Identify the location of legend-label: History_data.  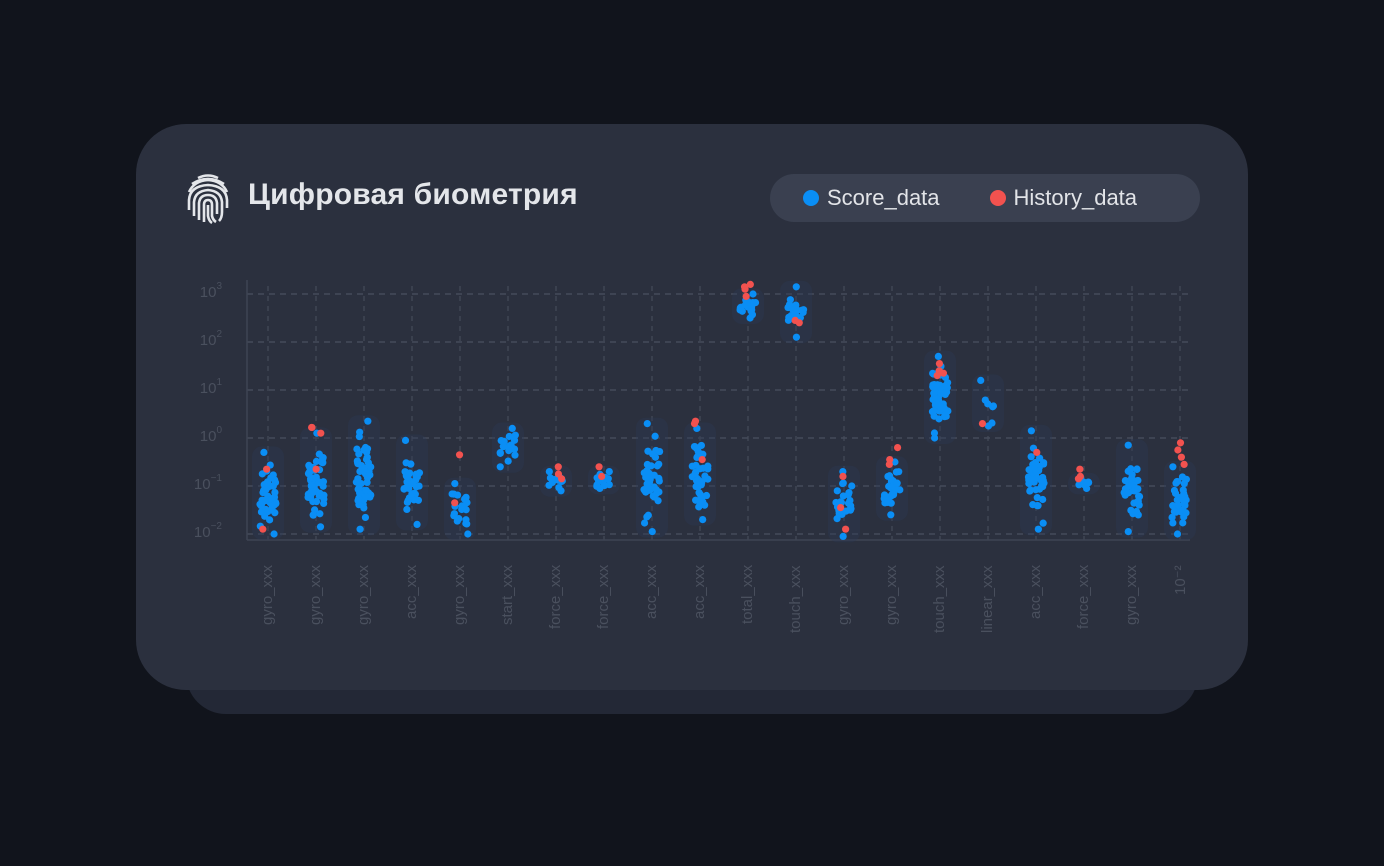
(1075, 197).